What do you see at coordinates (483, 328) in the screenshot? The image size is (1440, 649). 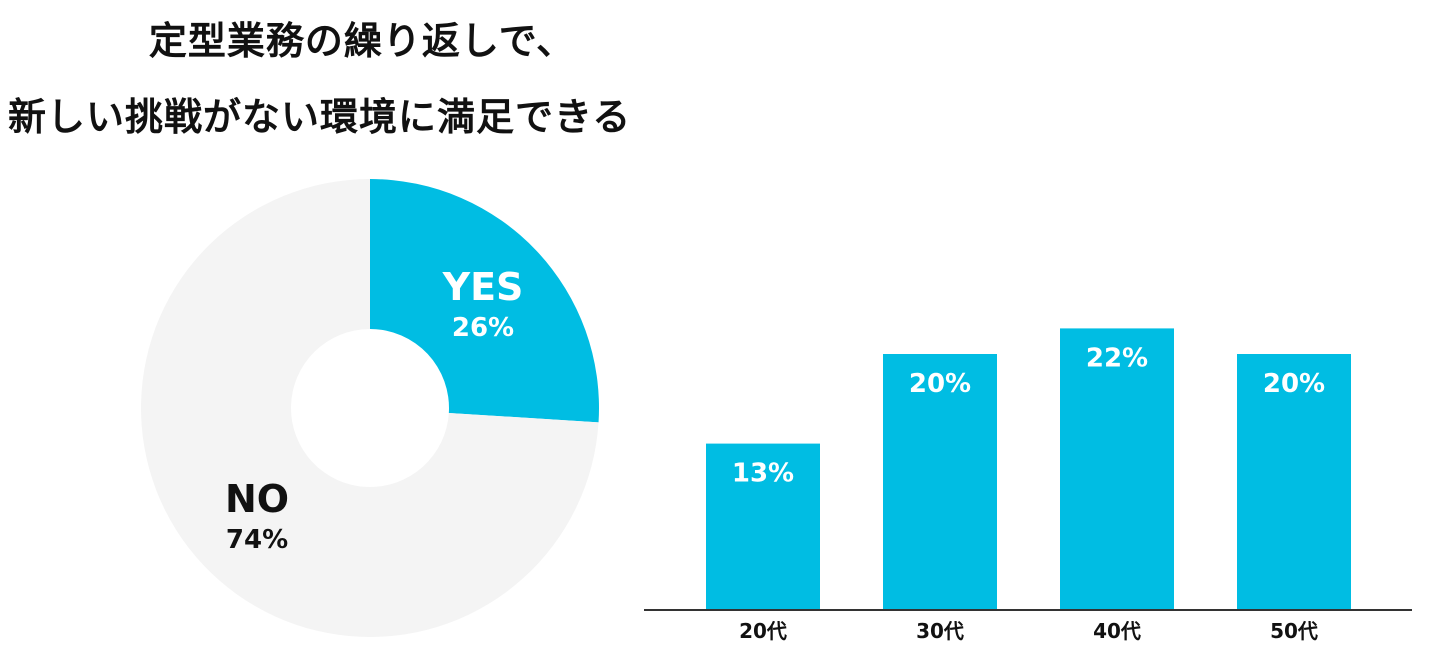 I see `pie-slice-value: 26%` at bounding box center [483, 328].